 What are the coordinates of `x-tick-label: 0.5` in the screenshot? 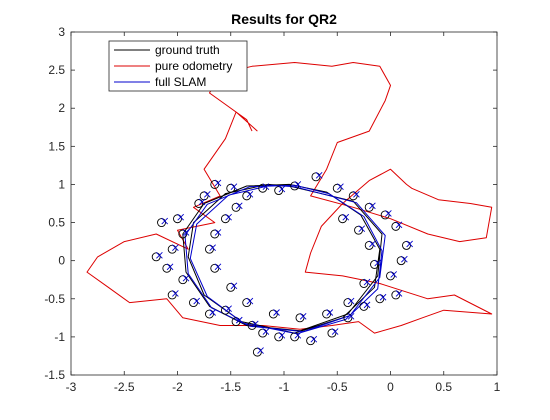 It's located at (443, 387).